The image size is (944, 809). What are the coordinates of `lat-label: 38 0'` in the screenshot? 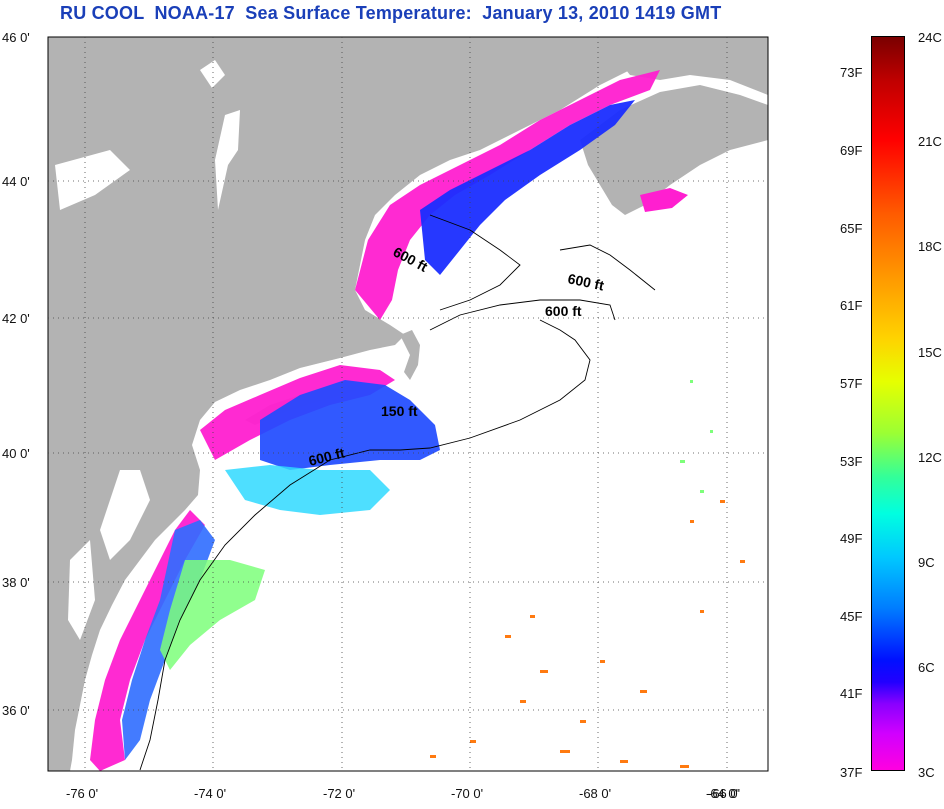 It's located at (16, 582).